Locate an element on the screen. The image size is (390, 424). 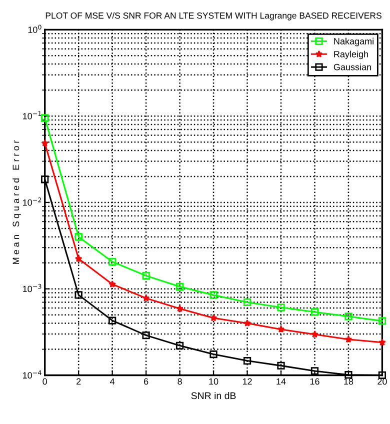
x-axis-title: SNR in dB is located at coordinates (213, 396).